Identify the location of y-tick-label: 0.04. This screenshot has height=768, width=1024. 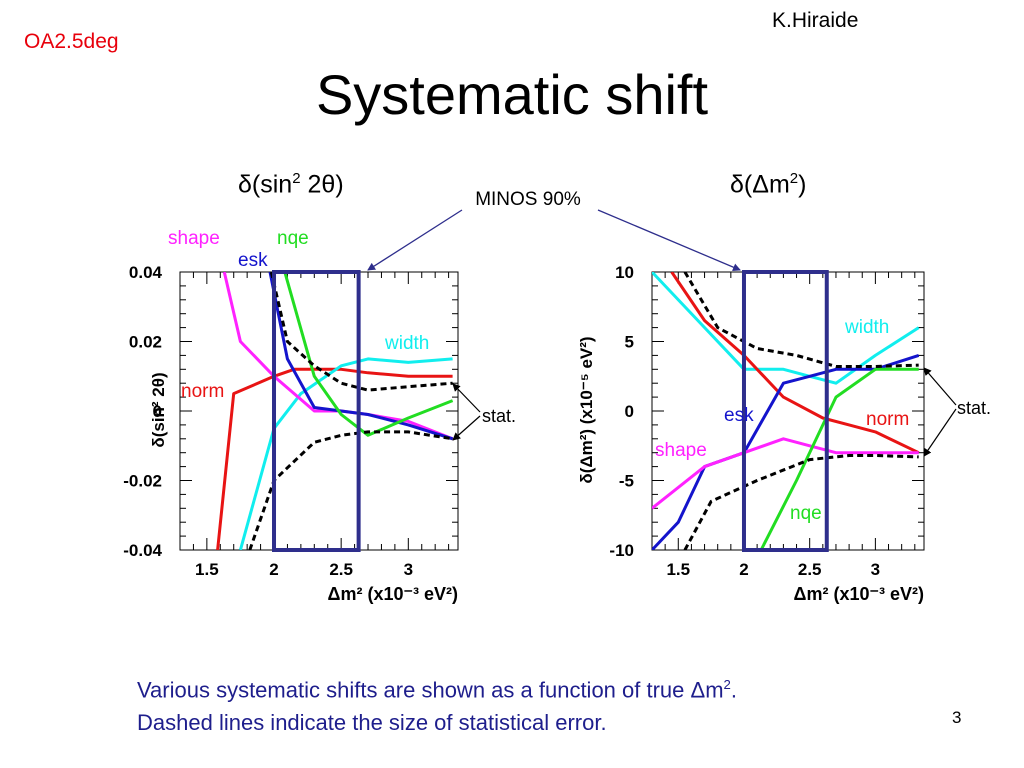
(146, 272).